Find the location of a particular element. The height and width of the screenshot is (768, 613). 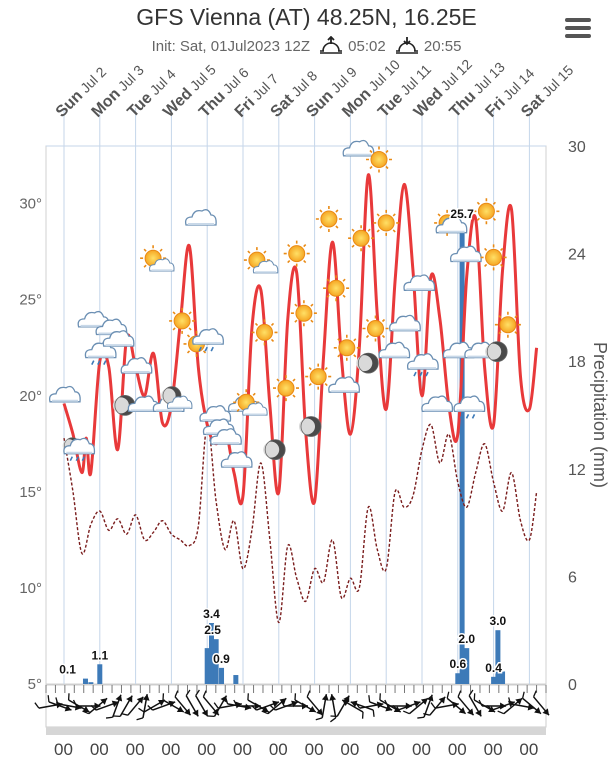

precip-data-label: 1.1 is located at coordinates (99, 655).